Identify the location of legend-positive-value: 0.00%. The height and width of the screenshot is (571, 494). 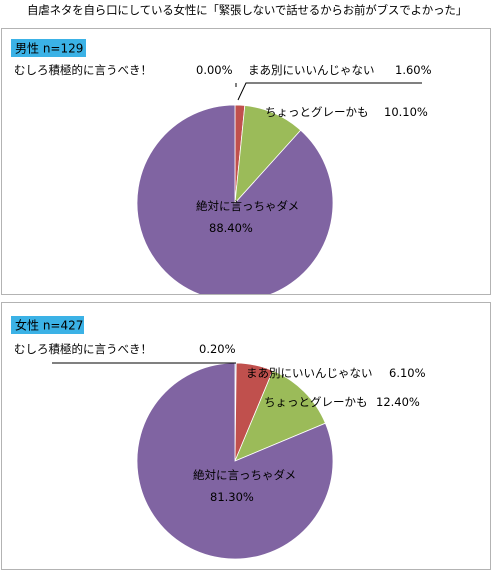
(214, 70).